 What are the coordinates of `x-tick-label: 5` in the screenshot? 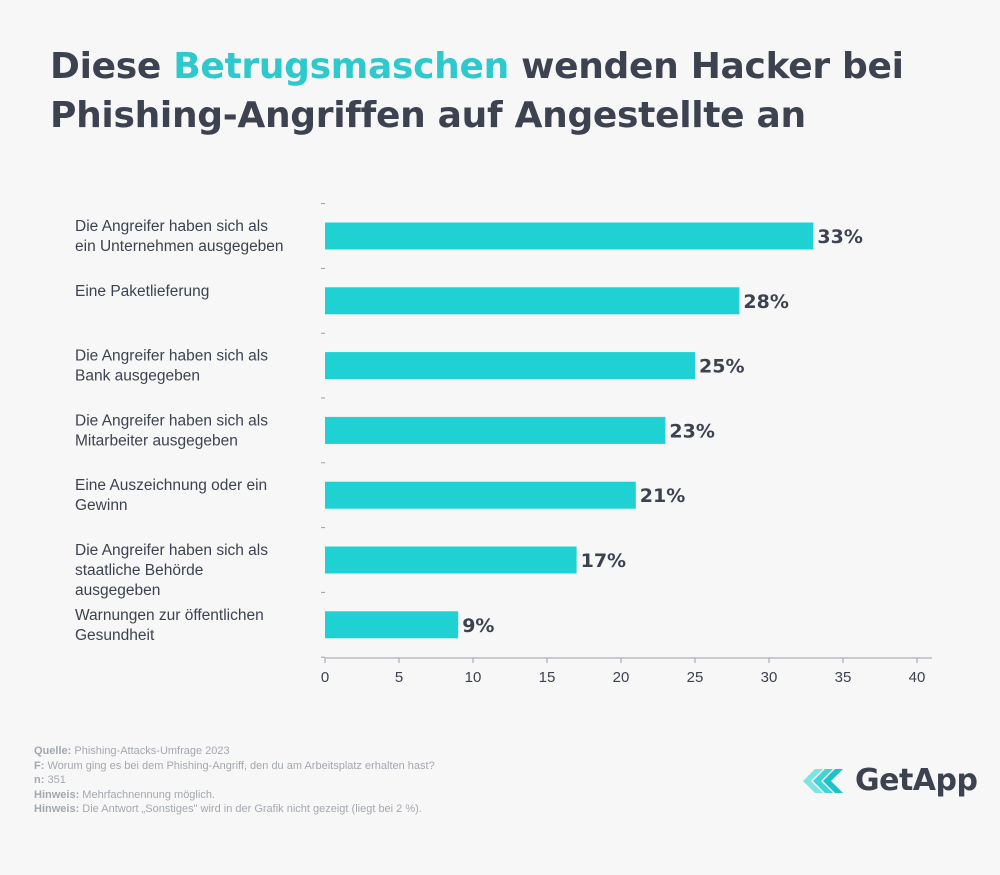 It's located at (399, 677).